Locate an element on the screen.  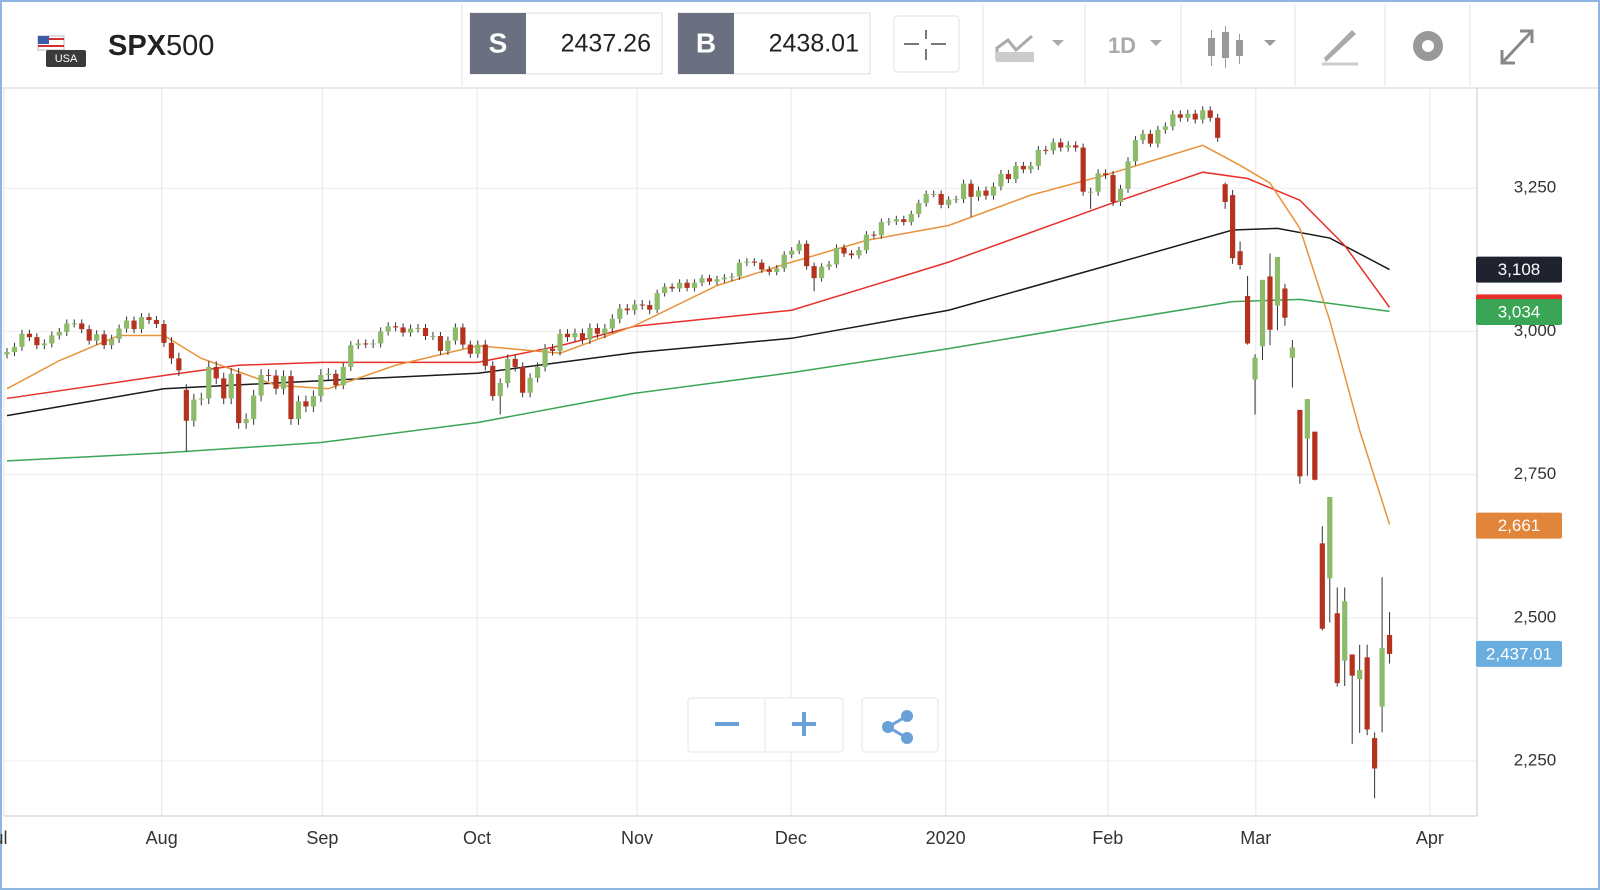
share-button is located at coordinates (900, 725).